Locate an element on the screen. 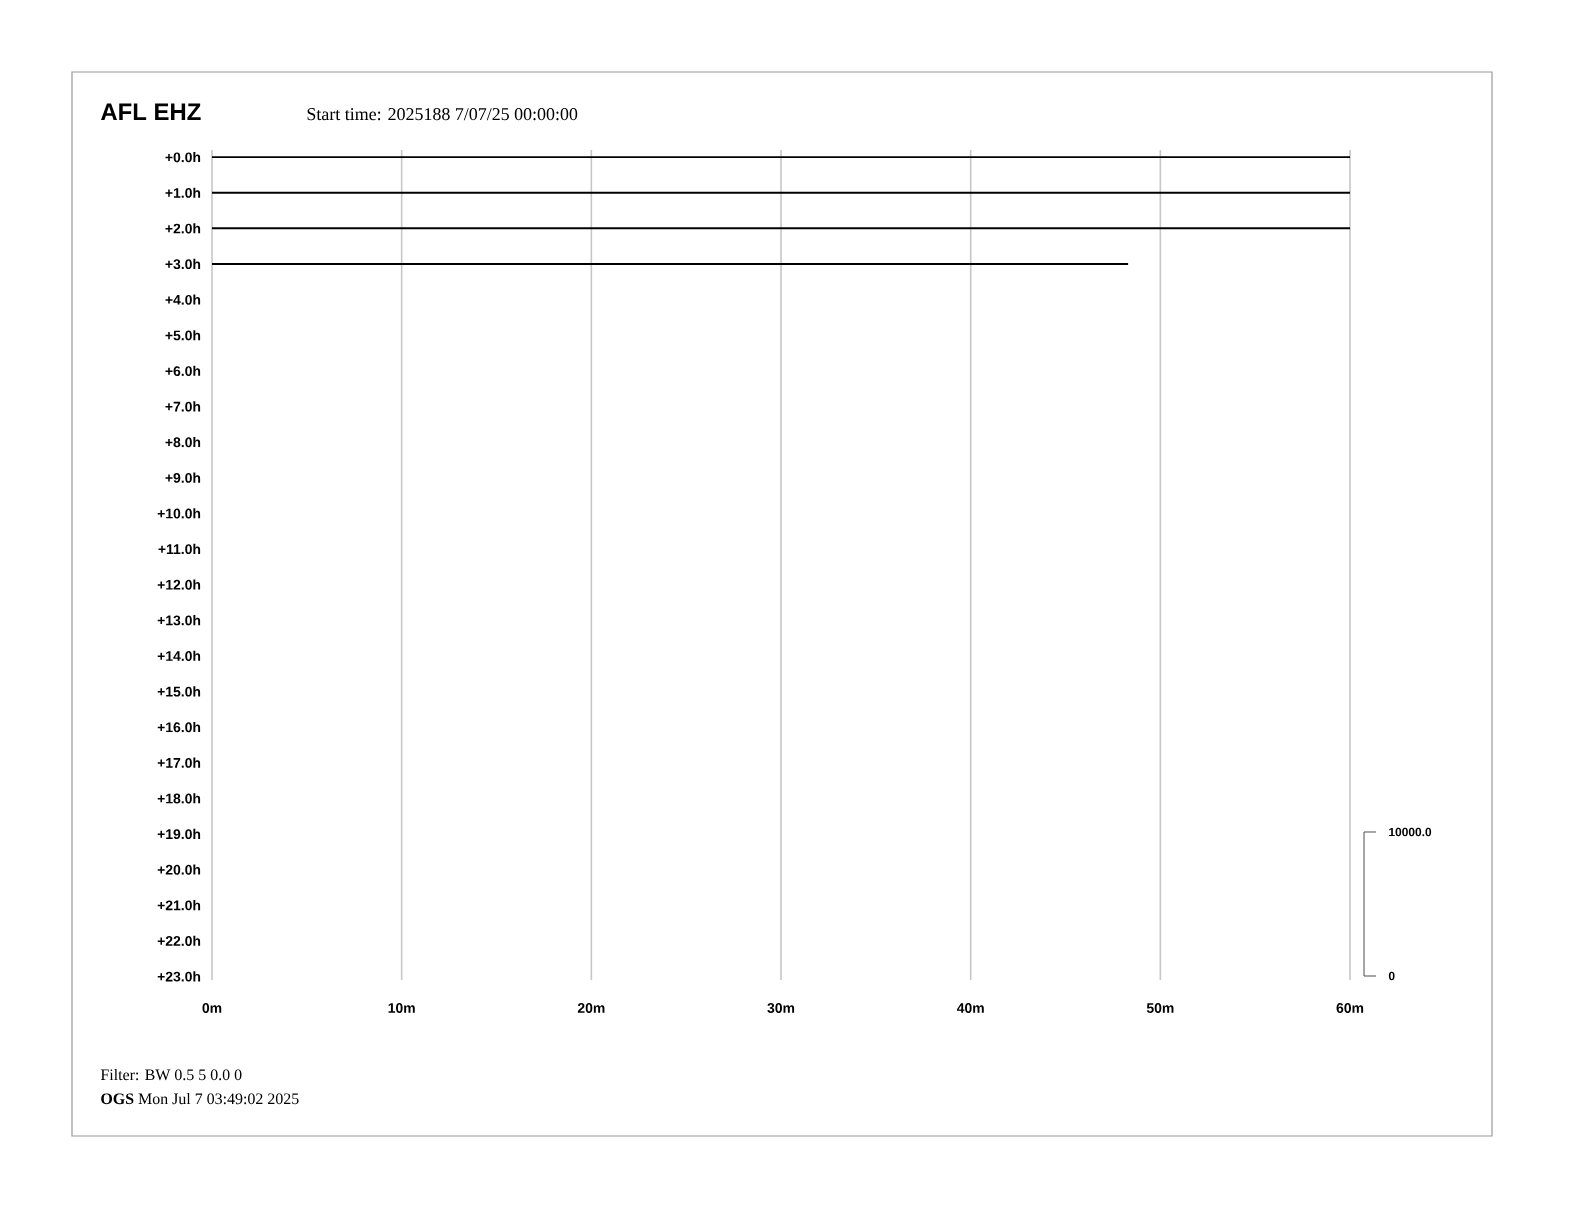 This screenshot has height=1224, width=1584. chart-subtitle: Start time: 2025188 7/07/25 00:00:00 is located at coordinates (442, 114).